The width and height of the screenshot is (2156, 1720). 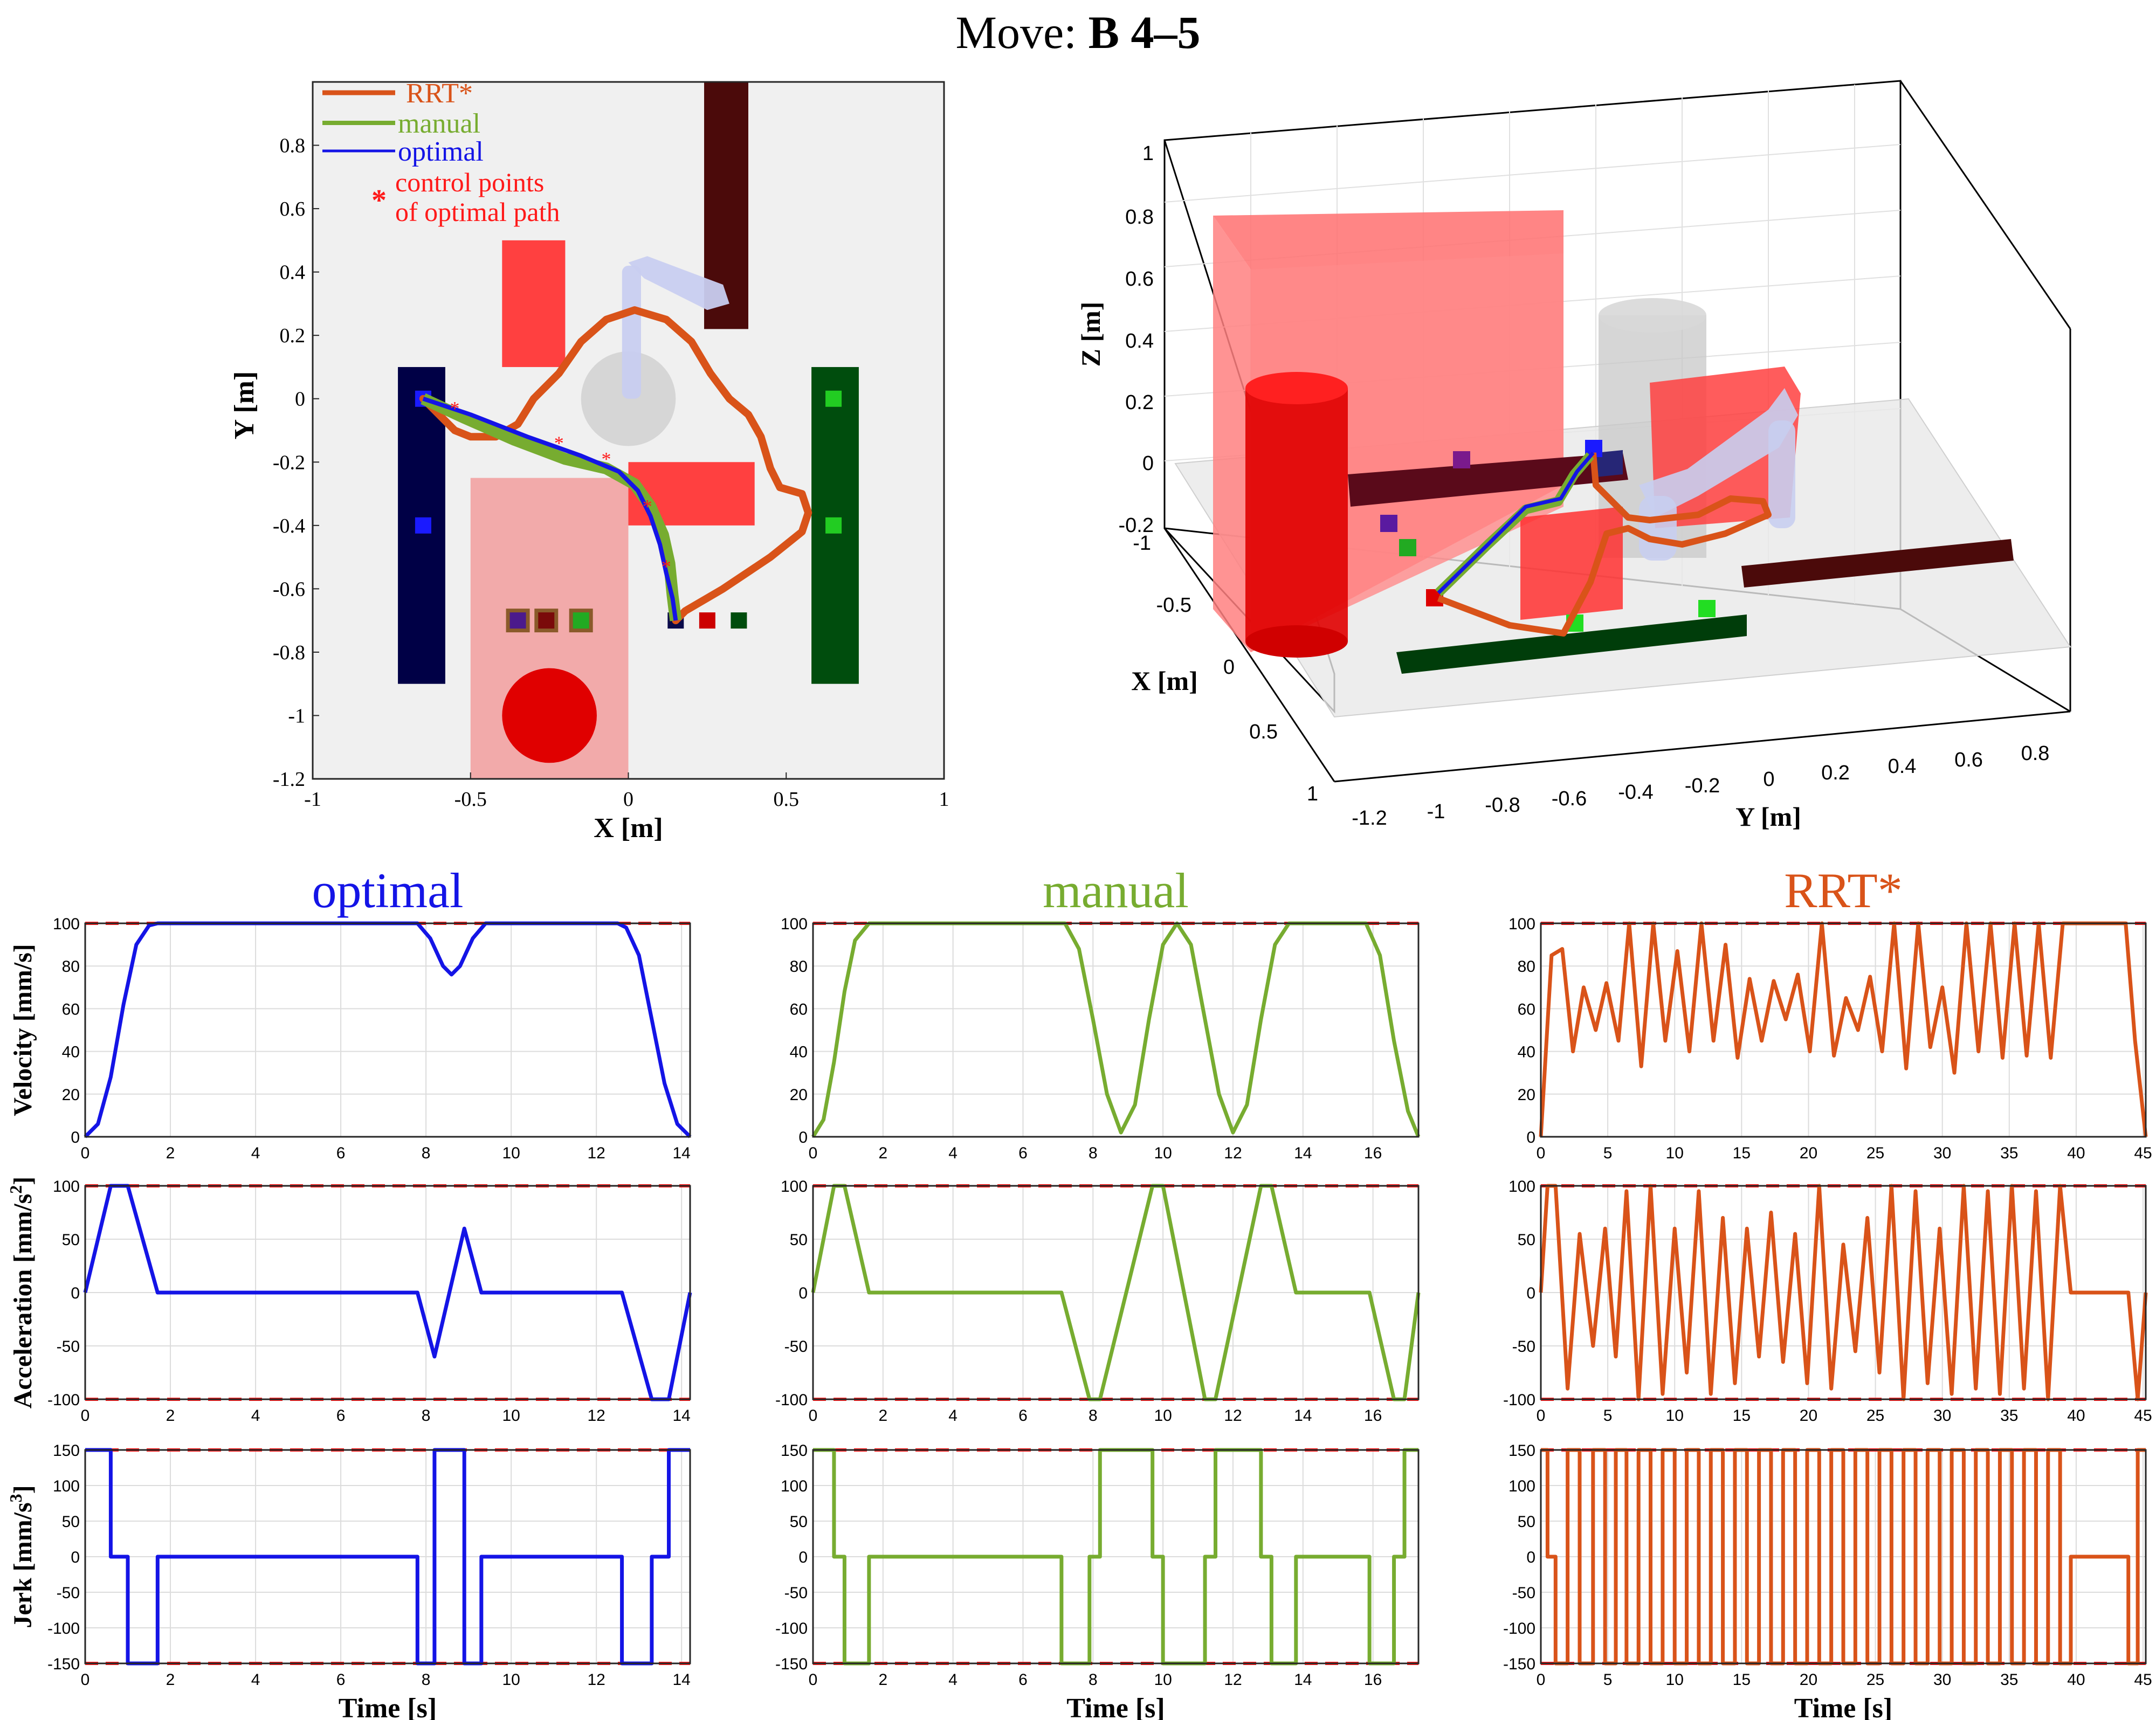 I want to click on y3d-tick-label: 0.6, so click(x=1968, y=760).